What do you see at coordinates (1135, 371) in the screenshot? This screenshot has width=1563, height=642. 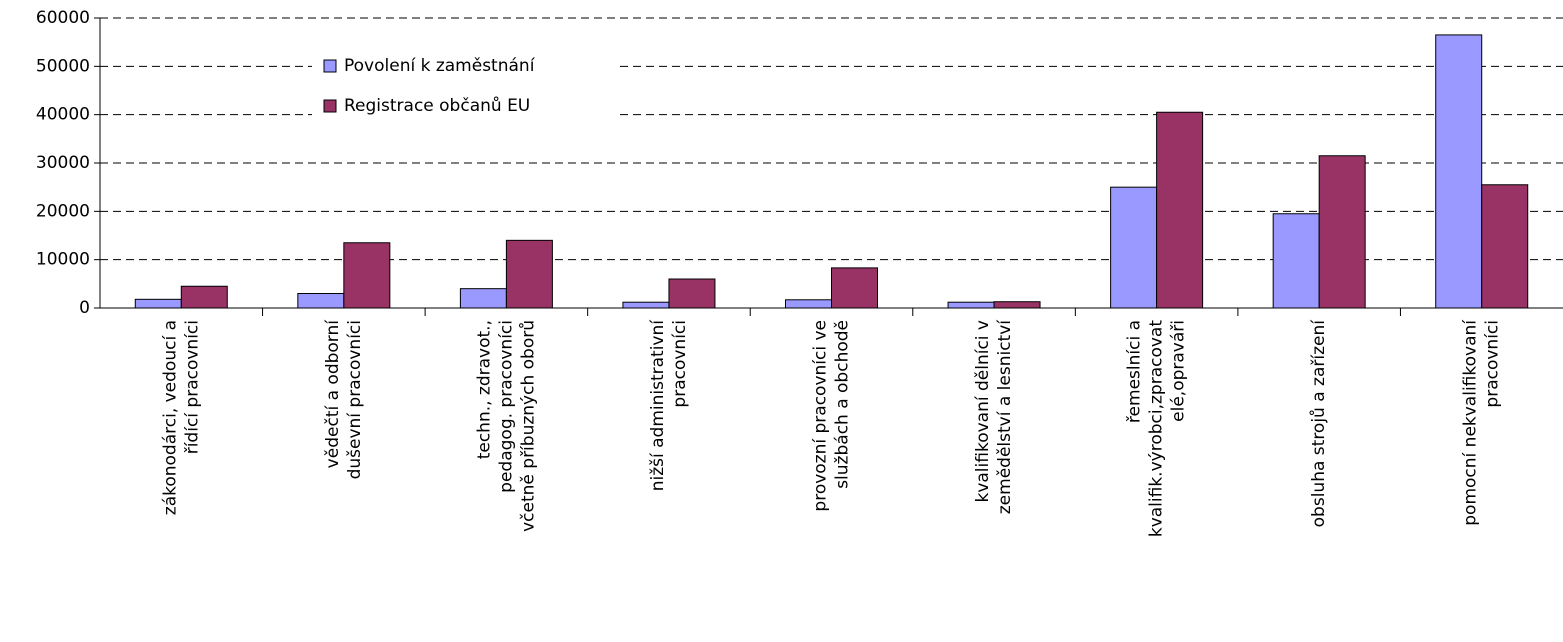 I see `x-tick-label-line: řemeslníci a` at bounding box center [1135, 371].